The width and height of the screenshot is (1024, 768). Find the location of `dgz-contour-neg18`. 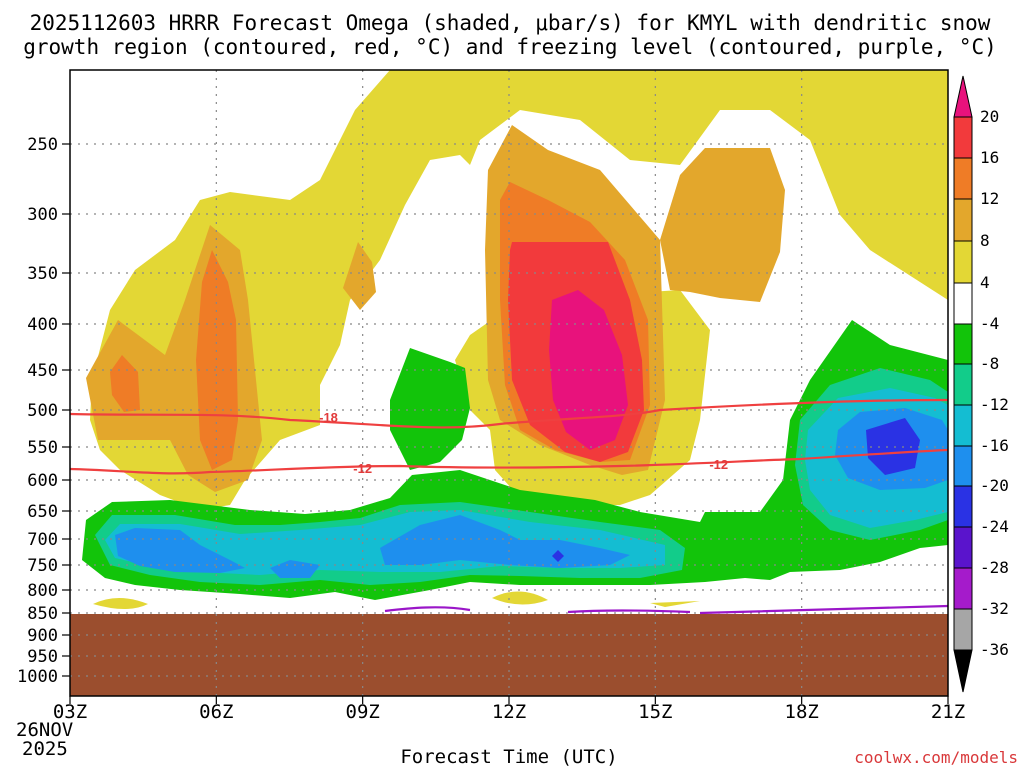

dgz-contour-neg18 is located at coordinates (509, 413).